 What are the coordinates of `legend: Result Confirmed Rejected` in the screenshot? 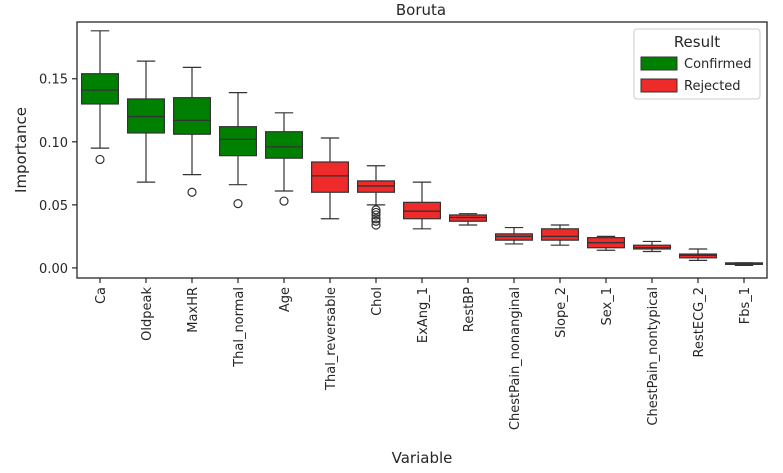 It's located at (697, 64).